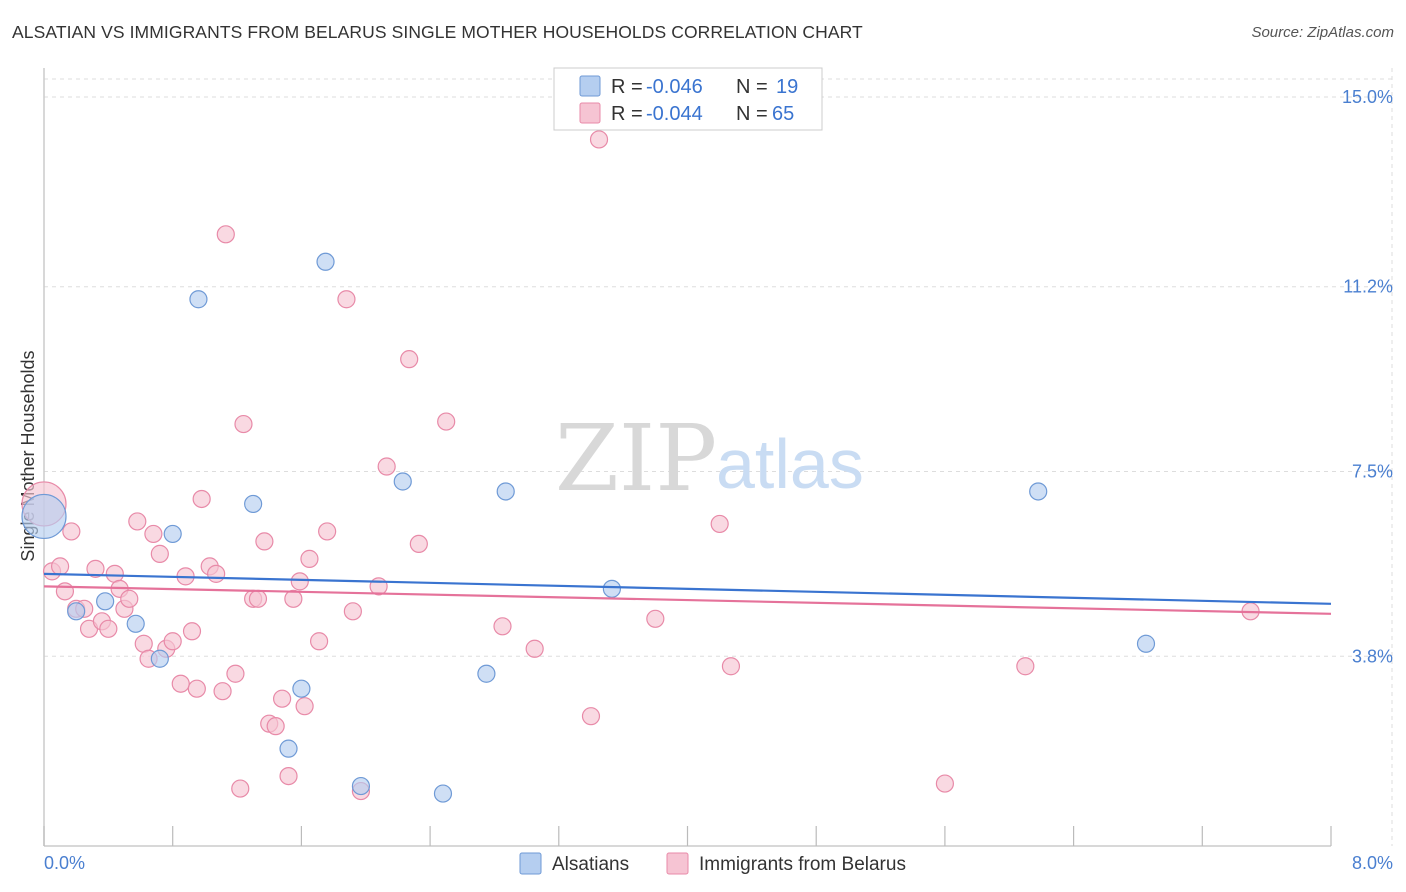 This screenshot has width=1406, height=892. I want to click on legend-belarus-swatch, so click(677, 863).